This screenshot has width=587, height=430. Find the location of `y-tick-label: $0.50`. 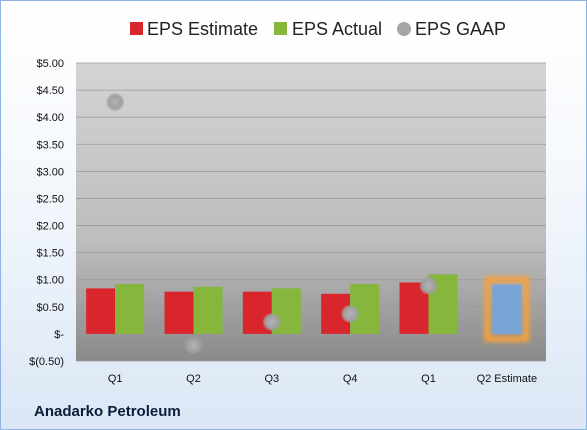

y-tick-label: $0.50 is located at coordinates (50, 308).